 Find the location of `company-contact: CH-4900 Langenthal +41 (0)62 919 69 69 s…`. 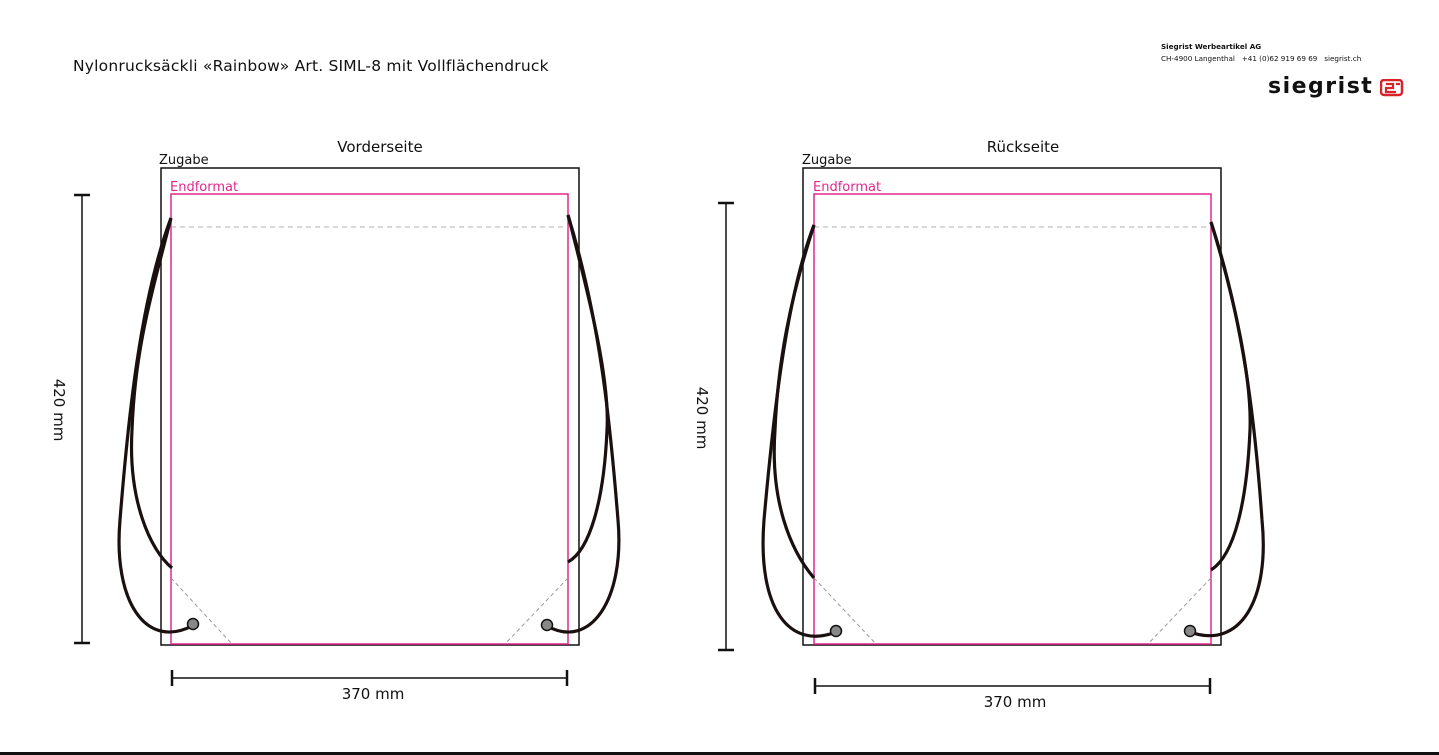

company-contact: CH-4900 Langenthal +41 (0)62 919 69 69 s… is located at coordinates (1261, 59).